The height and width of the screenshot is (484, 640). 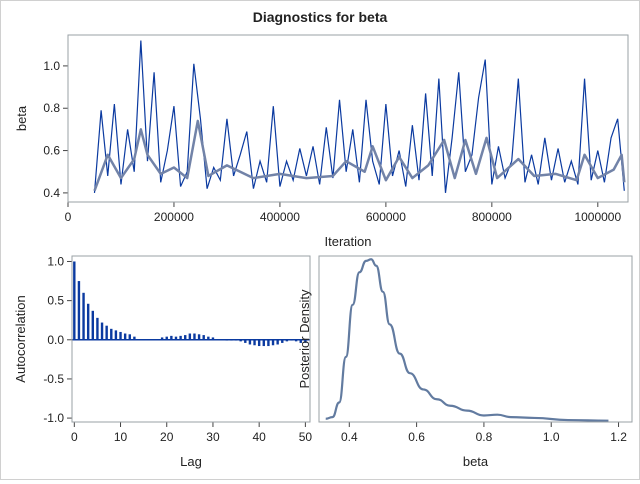 I want to click on y-tick-label: 0.4, so click(x=51, y=193).